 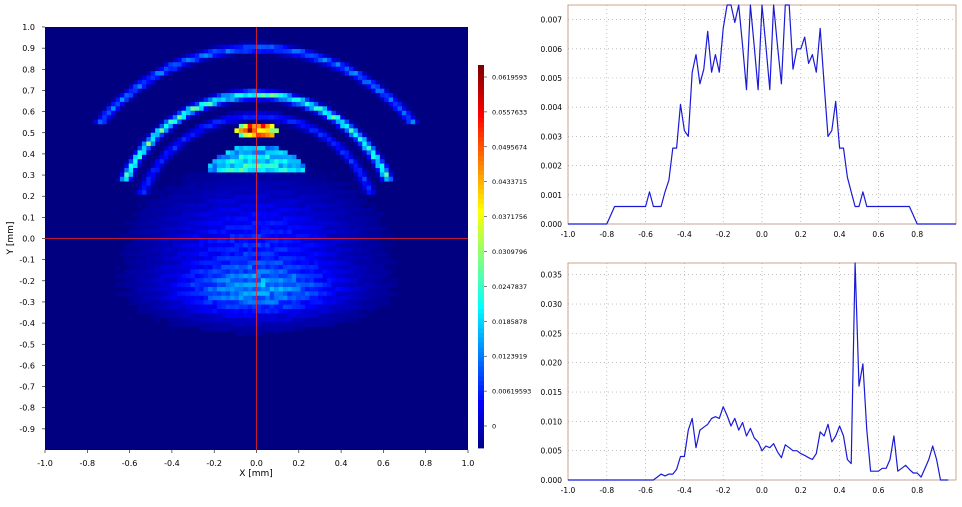 What do you see at coordinates (552, 49) in the screenshot?
I see `y-tick-label: 0.006` at bounding box center [552, 49].